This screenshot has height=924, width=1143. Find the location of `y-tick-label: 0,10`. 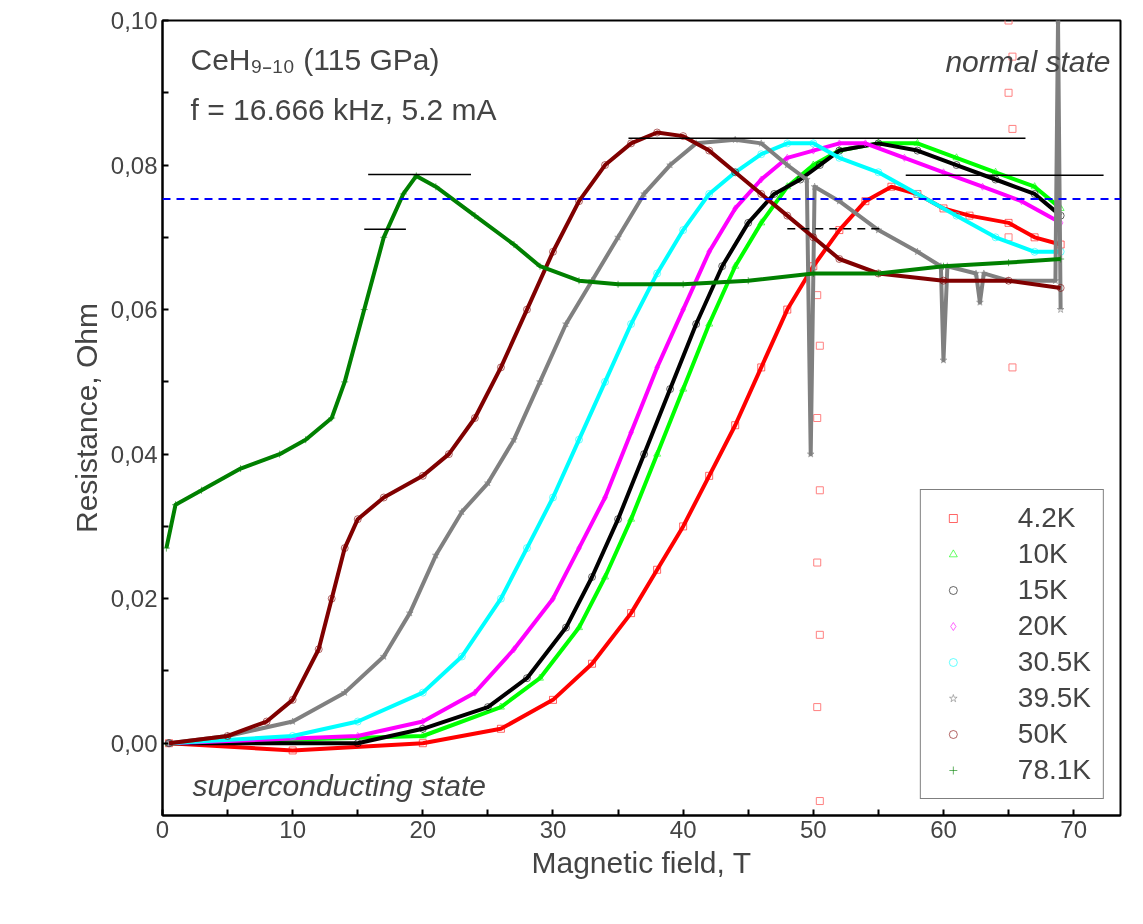

y-tick-label: 0,10 is located at coordinates (134, 20).